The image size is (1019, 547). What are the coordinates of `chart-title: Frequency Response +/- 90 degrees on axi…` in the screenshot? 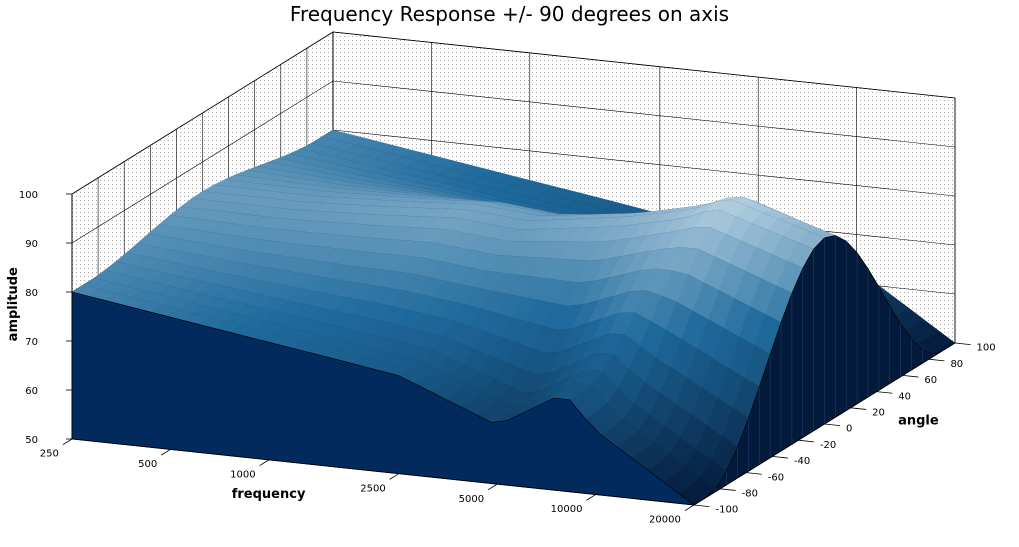 It's located at (509, 14).